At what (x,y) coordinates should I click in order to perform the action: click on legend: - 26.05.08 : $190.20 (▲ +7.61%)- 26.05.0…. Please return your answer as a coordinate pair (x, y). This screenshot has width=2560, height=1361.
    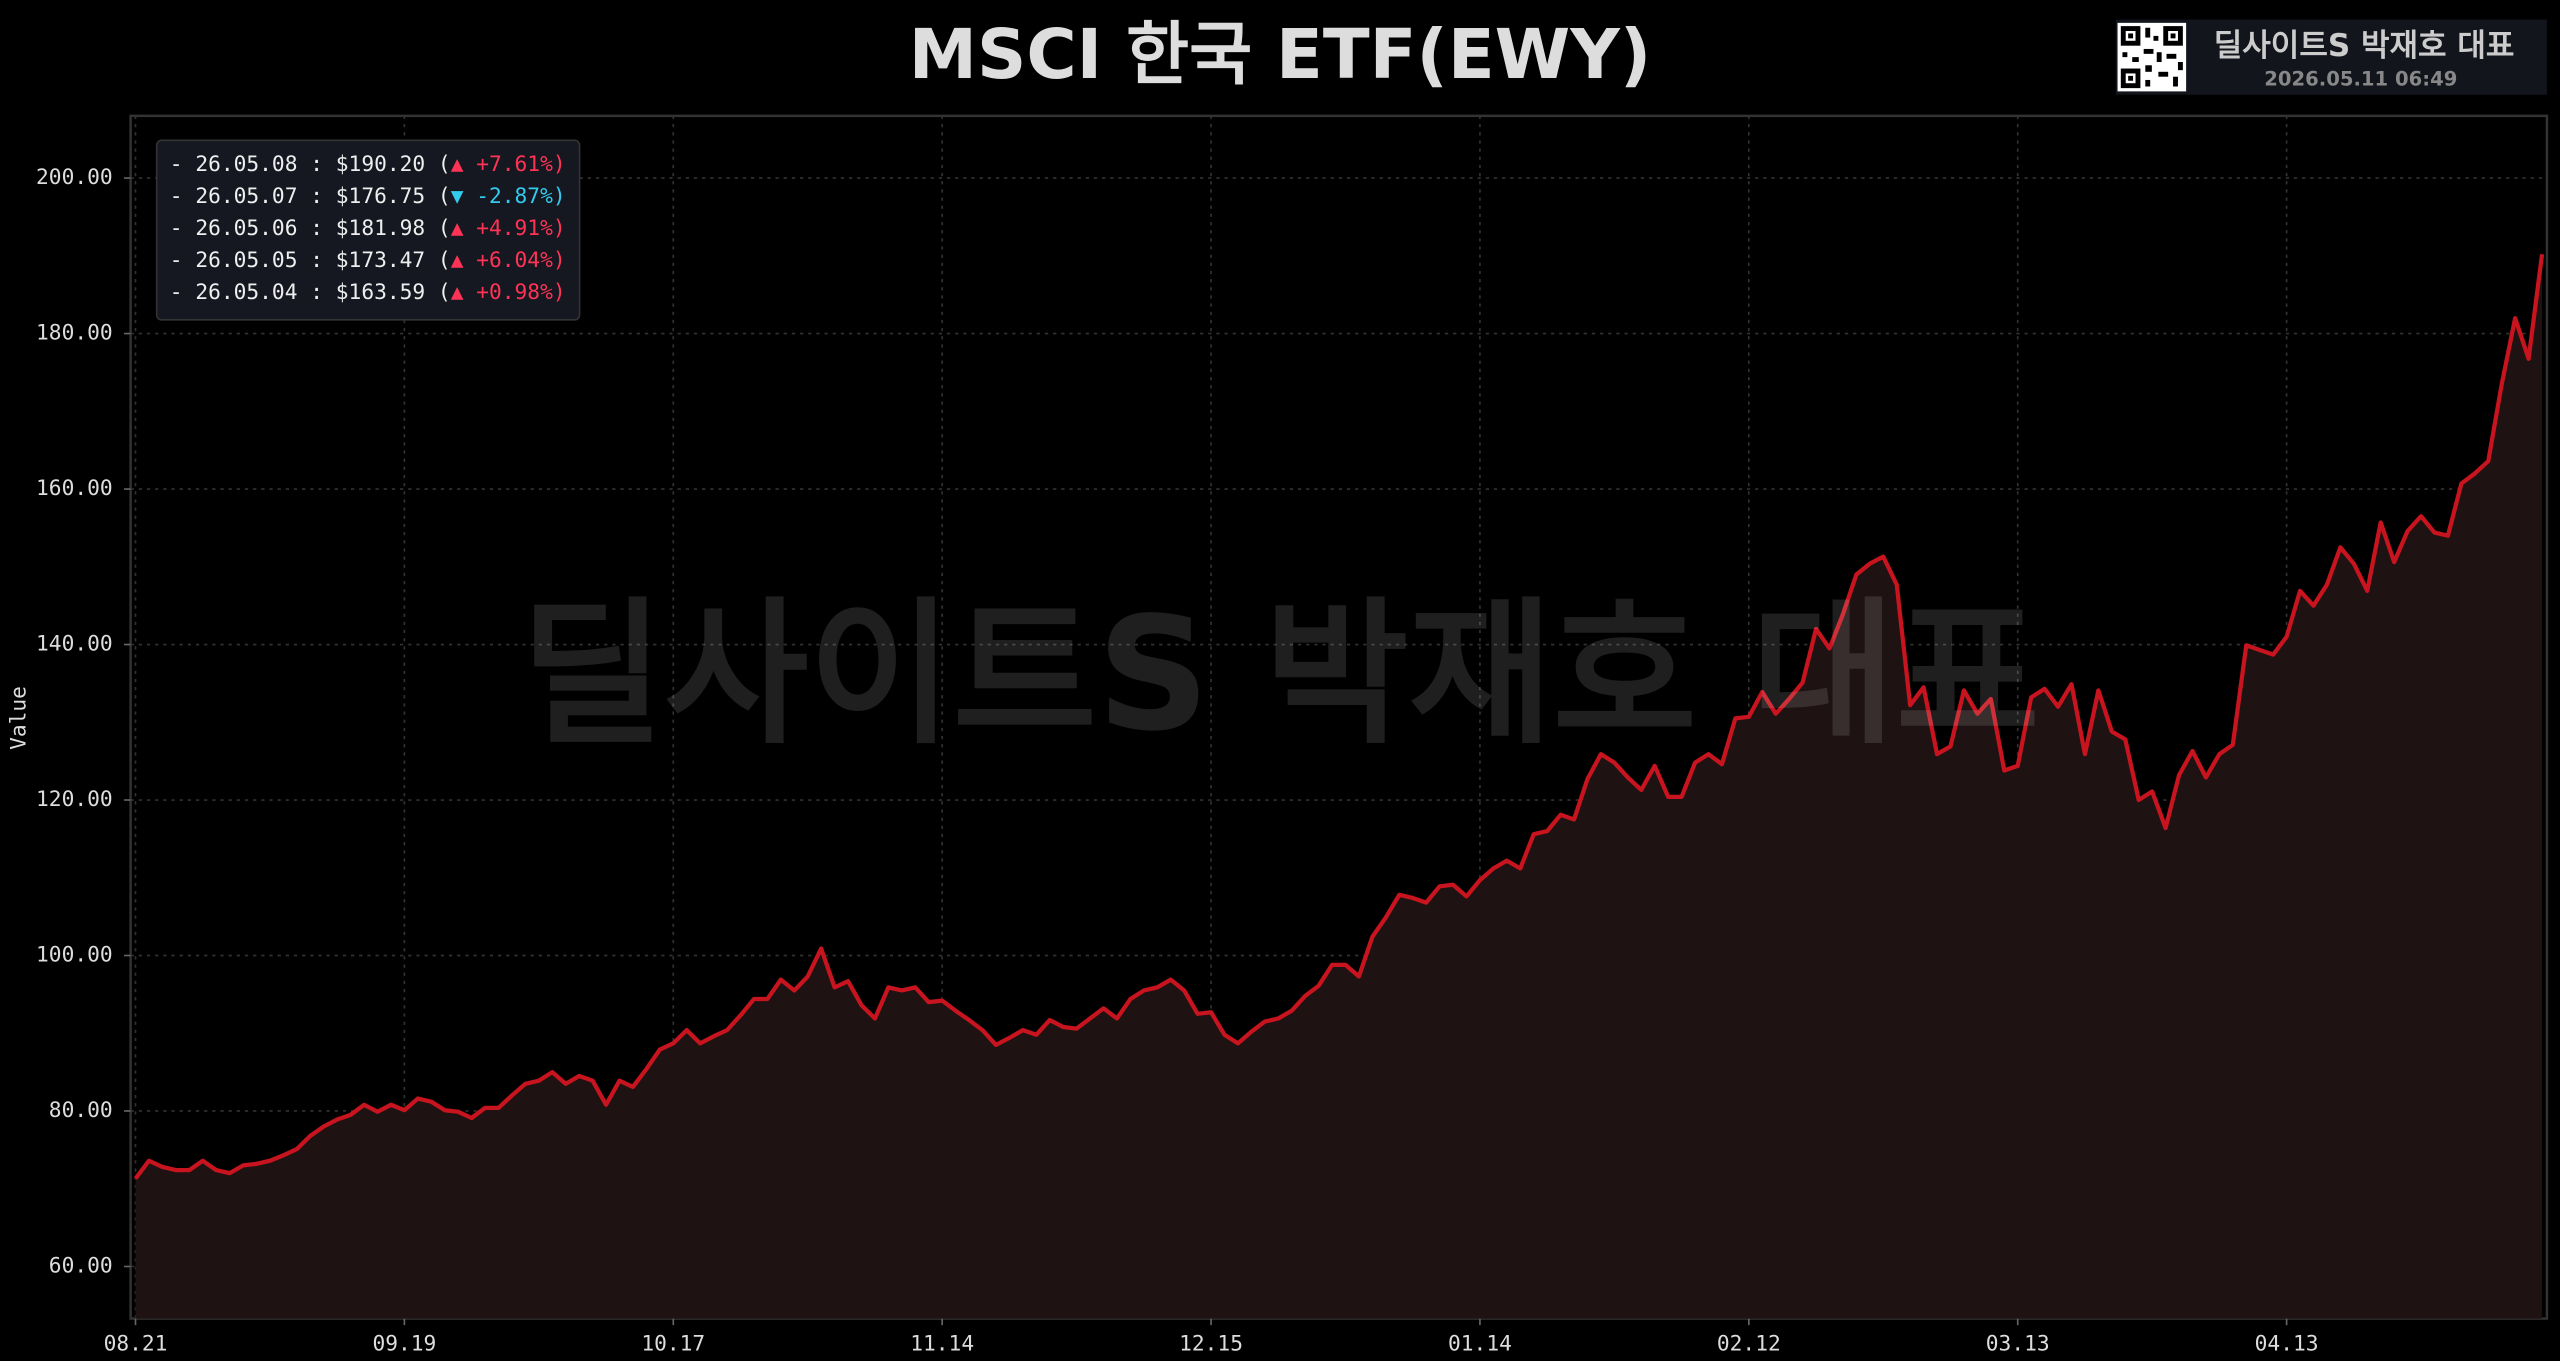
    Looking at the image, I should click on (368, 230).